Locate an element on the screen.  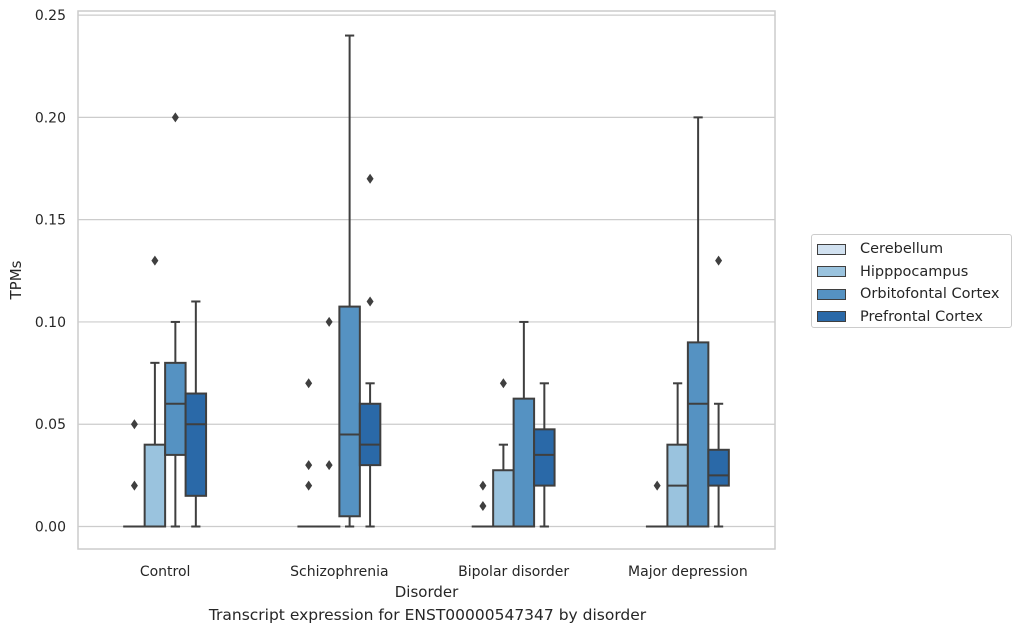
legend-item-orbitofontal-cortex: Orbitofontal Cortex is located at coordinates (914, 294).